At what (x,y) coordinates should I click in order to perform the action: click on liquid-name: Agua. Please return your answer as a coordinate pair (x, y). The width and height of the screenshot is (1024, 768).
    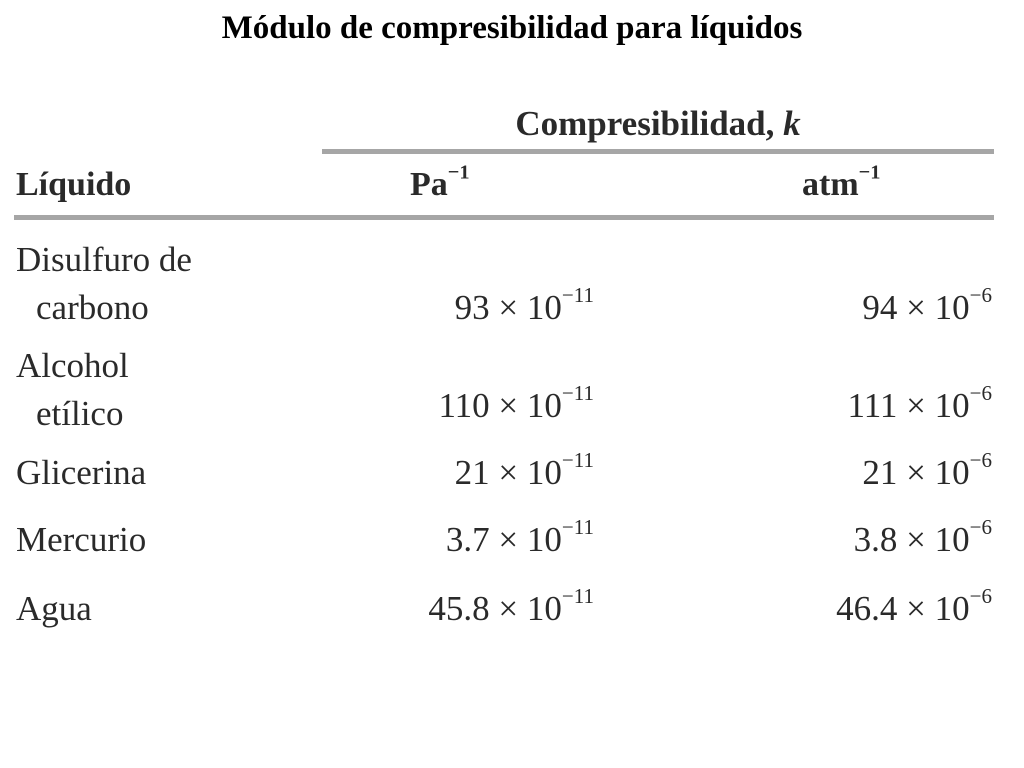
    Looking at the image, I should click on (54, 609).